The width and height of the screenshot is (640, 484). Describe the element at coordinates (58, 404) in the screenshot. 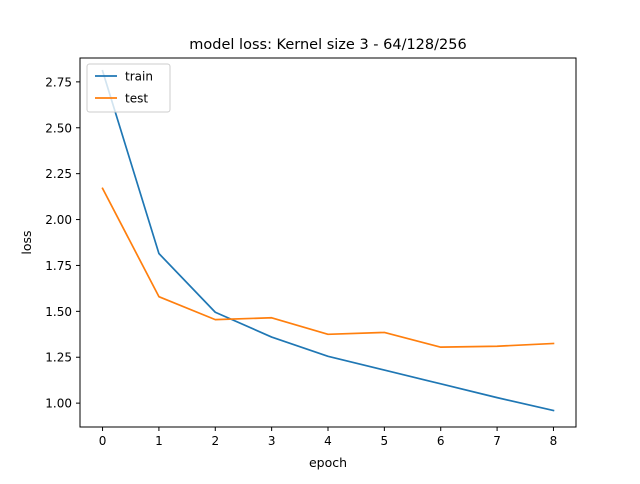

I see `y-tick-label: 1.00` at that location.